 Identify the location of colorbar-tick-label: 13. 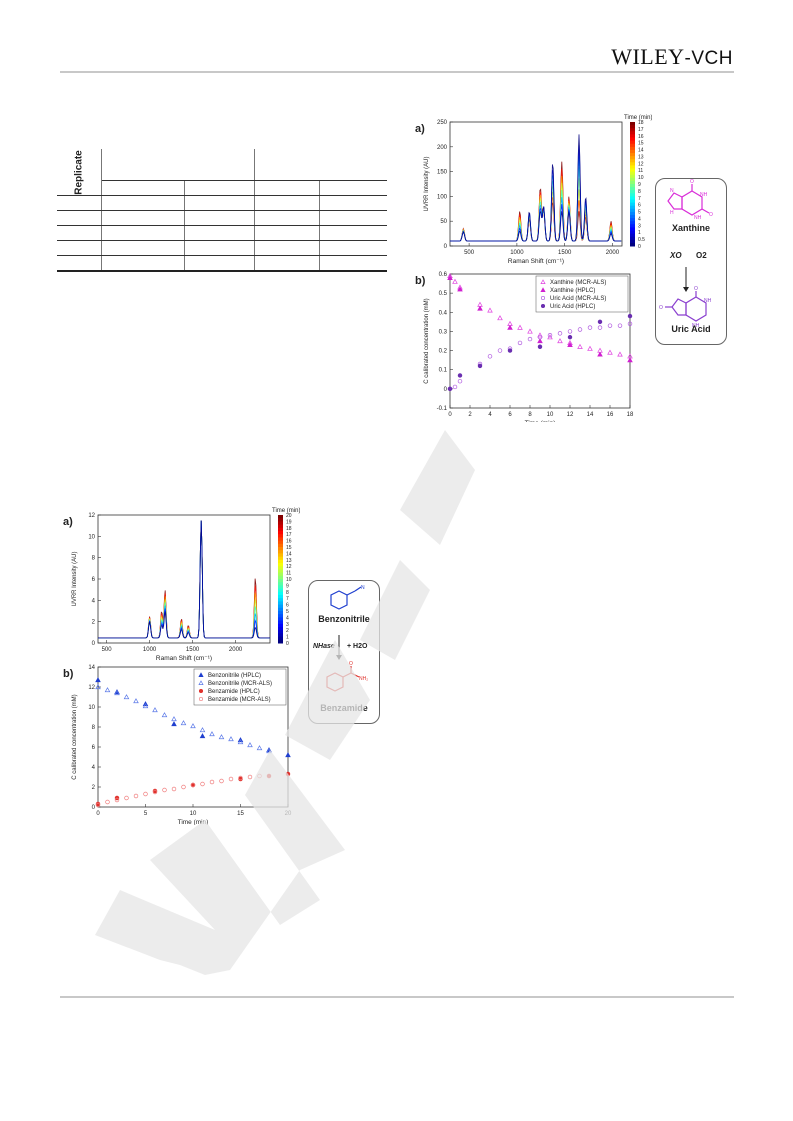
(641, 157).